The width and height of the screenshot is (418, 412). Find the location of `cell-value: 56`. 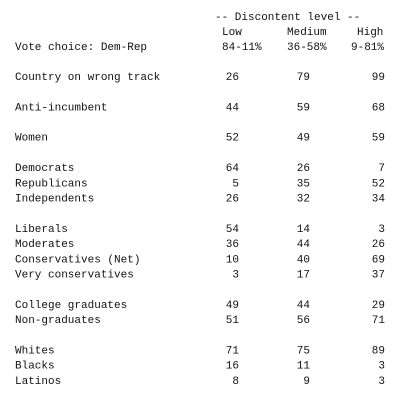

cell-value: 56 is located at coordinates (303, 321).